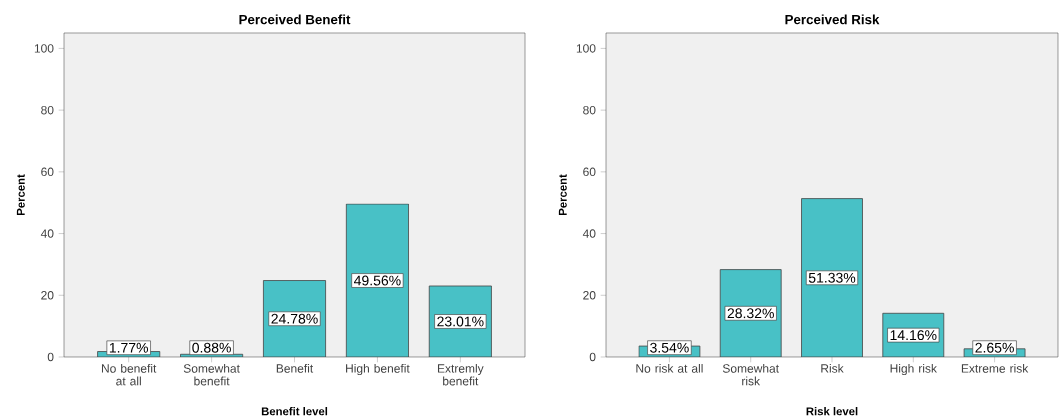 The width and height of the screenshot is (1062, 420). What do you see at coordinates (460, 321) in the screenshot?
I see `data-label: 23.01%` at bounding box center [460, 321].